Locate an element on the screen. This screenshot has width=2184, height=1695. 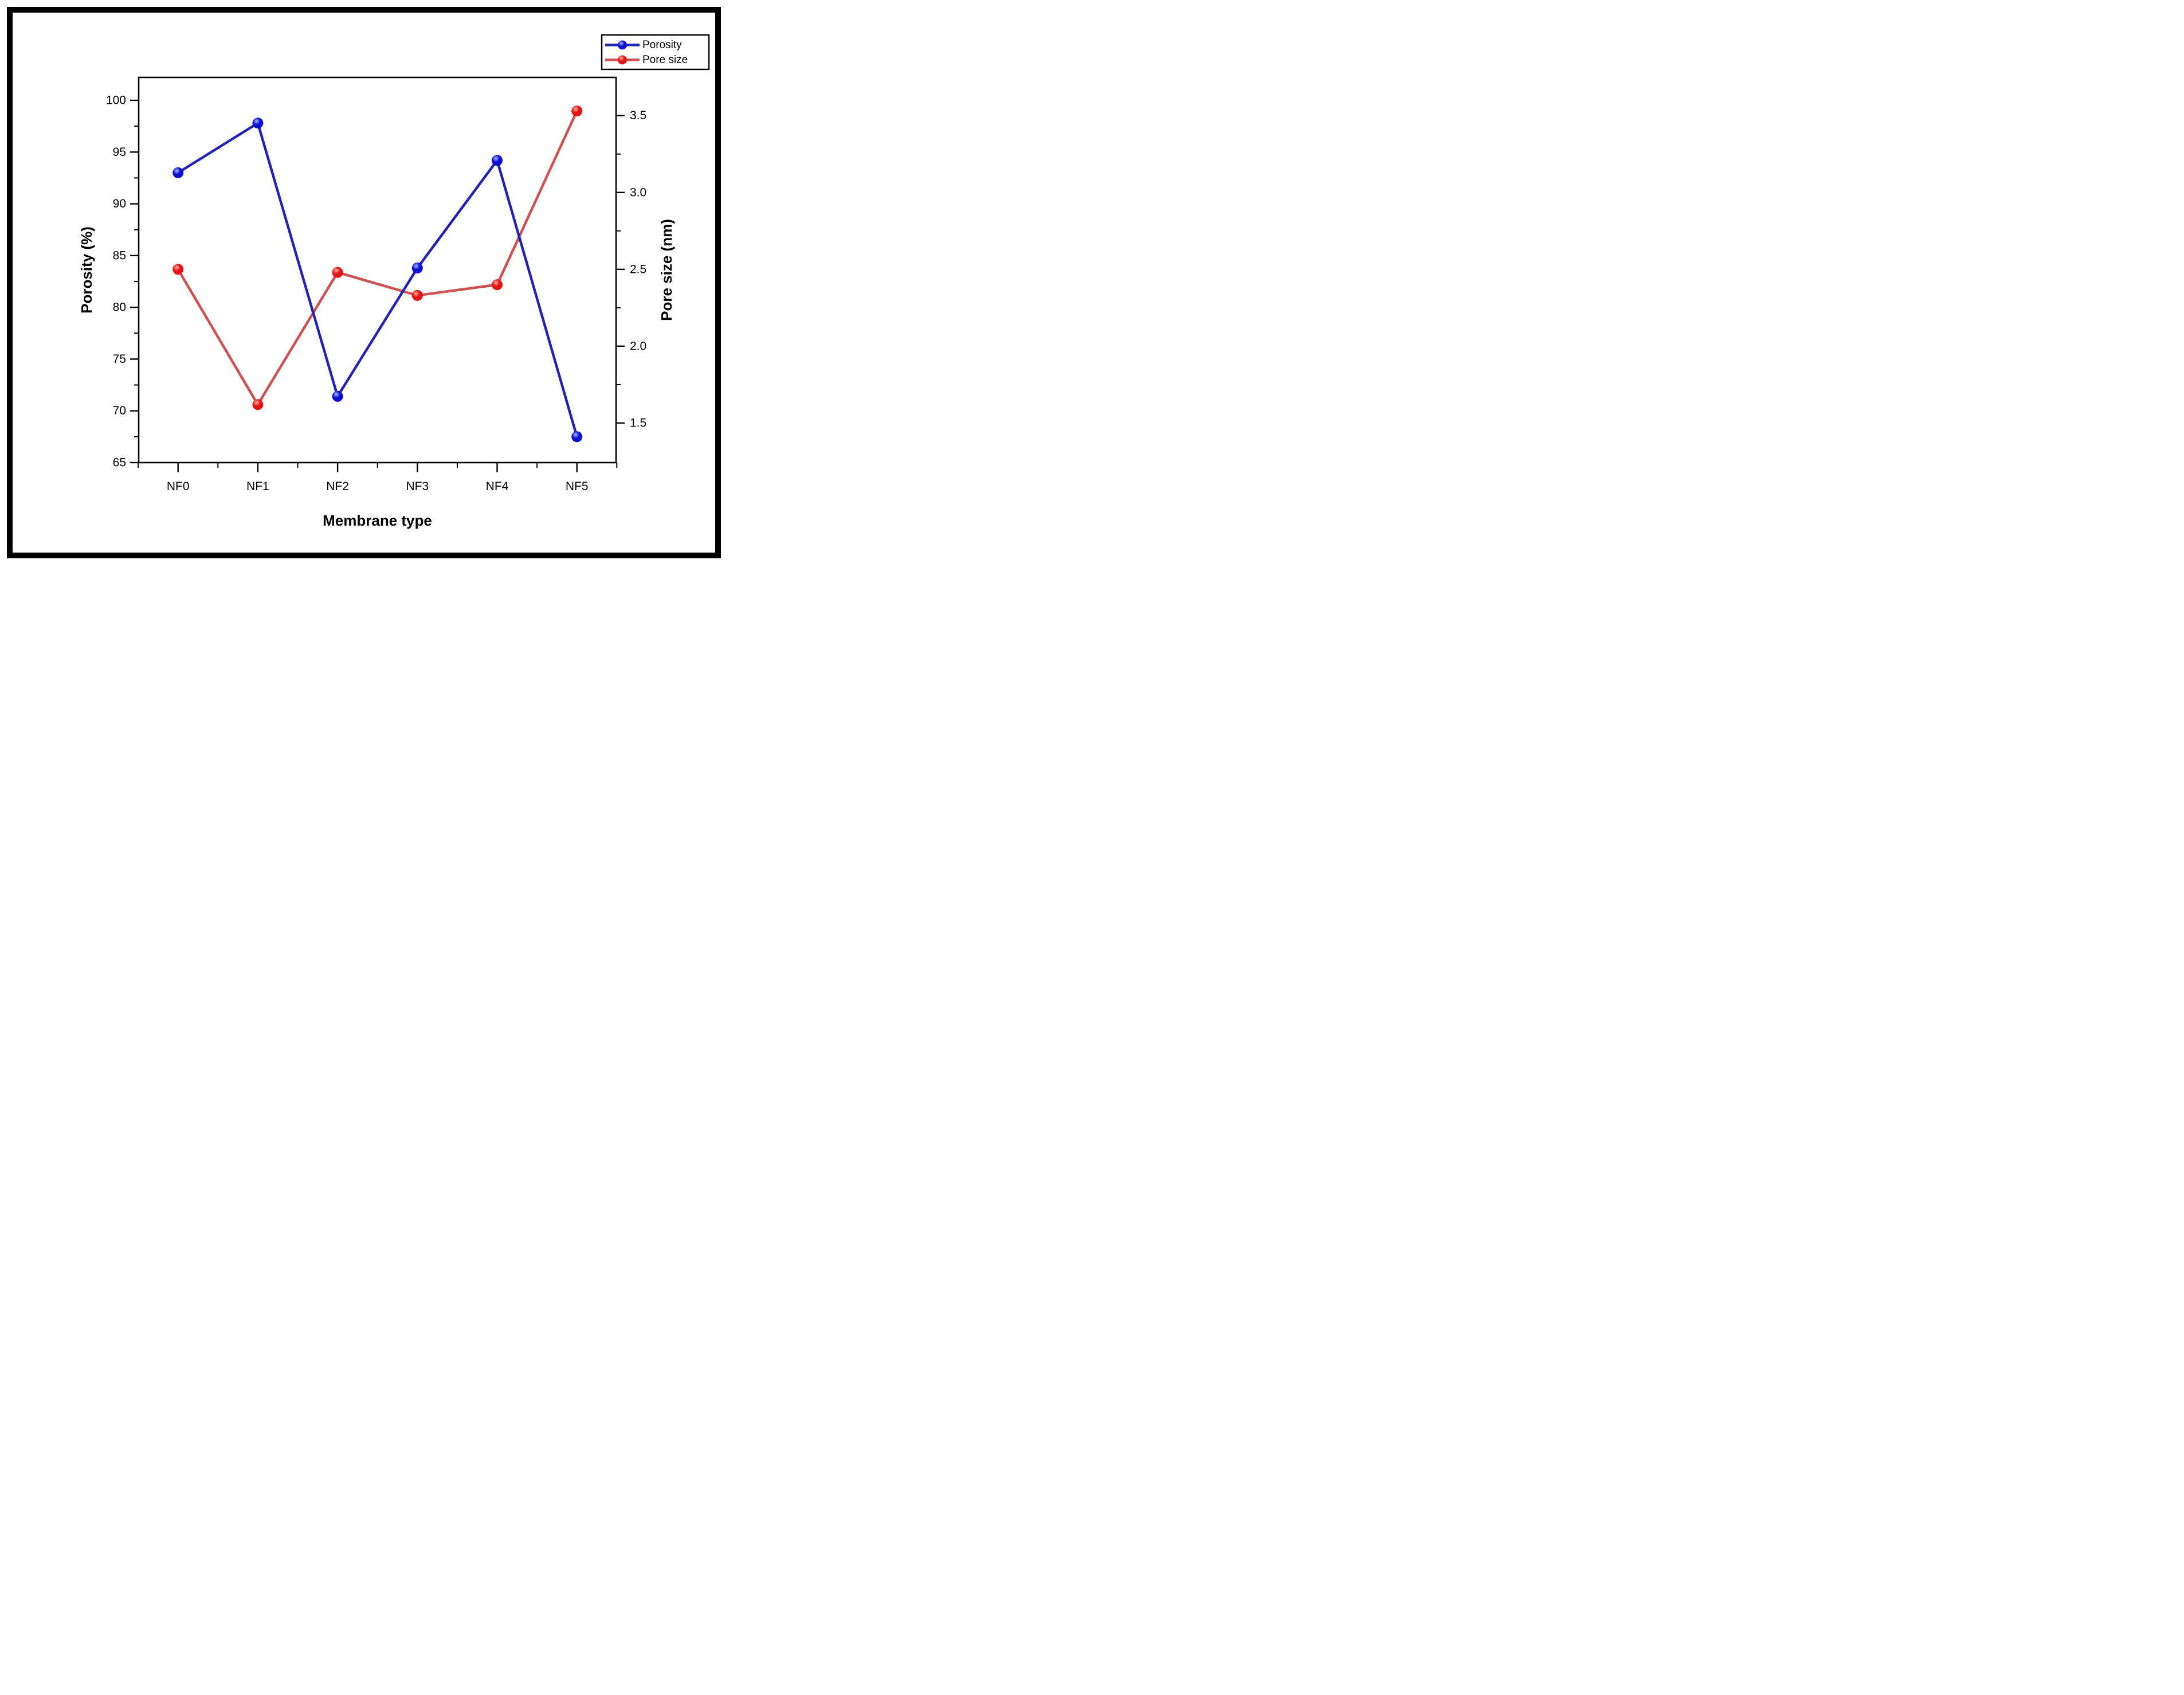
figure-border is located at coordinates (364, 282).